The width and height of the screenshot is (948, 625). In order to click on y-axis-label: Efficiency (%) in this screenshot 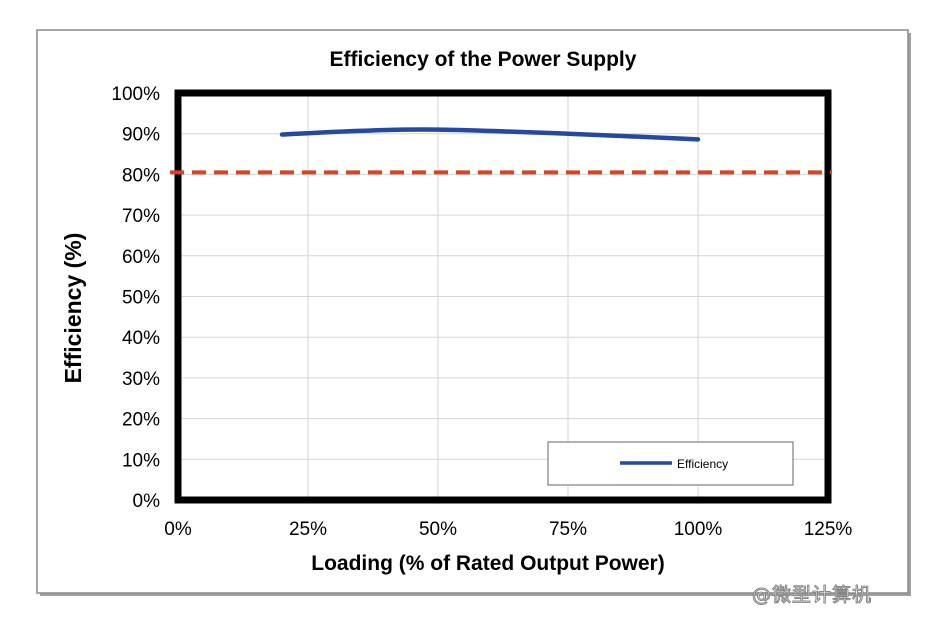, I will do `click(73, 308)`.